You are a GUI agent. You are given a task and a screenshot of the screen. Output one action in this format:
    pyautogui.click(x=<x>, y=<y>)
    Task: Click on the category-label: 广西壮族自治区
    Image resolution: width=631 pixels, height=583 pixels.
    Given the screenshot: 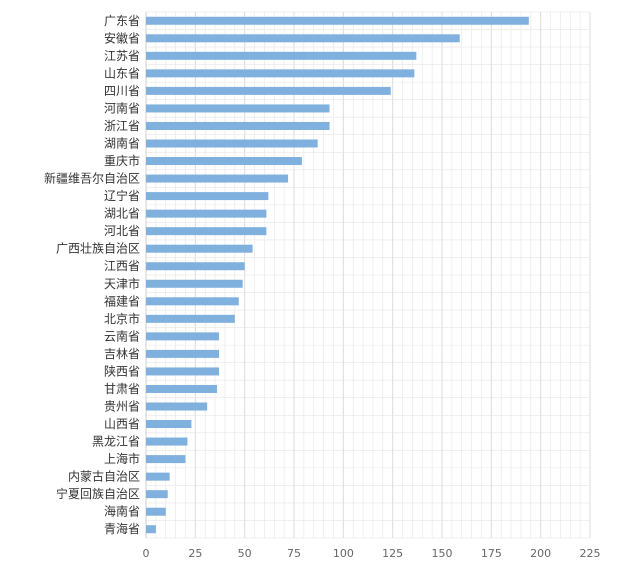 What is the action you would take?
    pyautogui.click(x=98, y=249)
    